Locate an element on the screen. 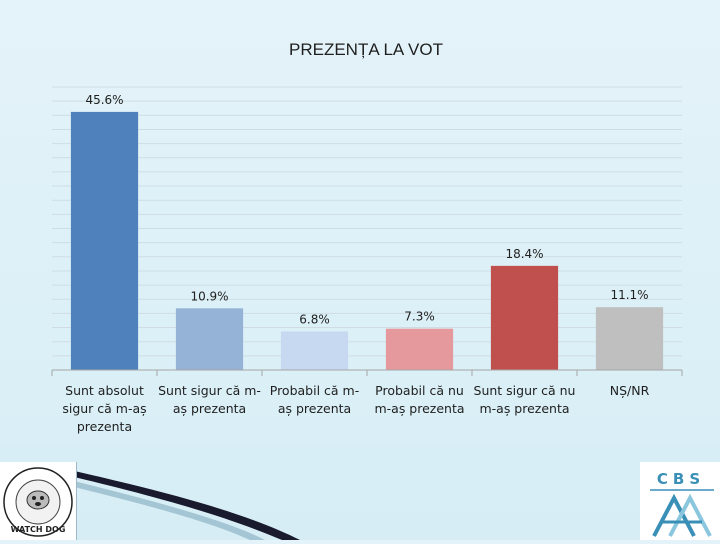  chart-title: PREZENȚA LA VOT is located at coordinates (366, 49).